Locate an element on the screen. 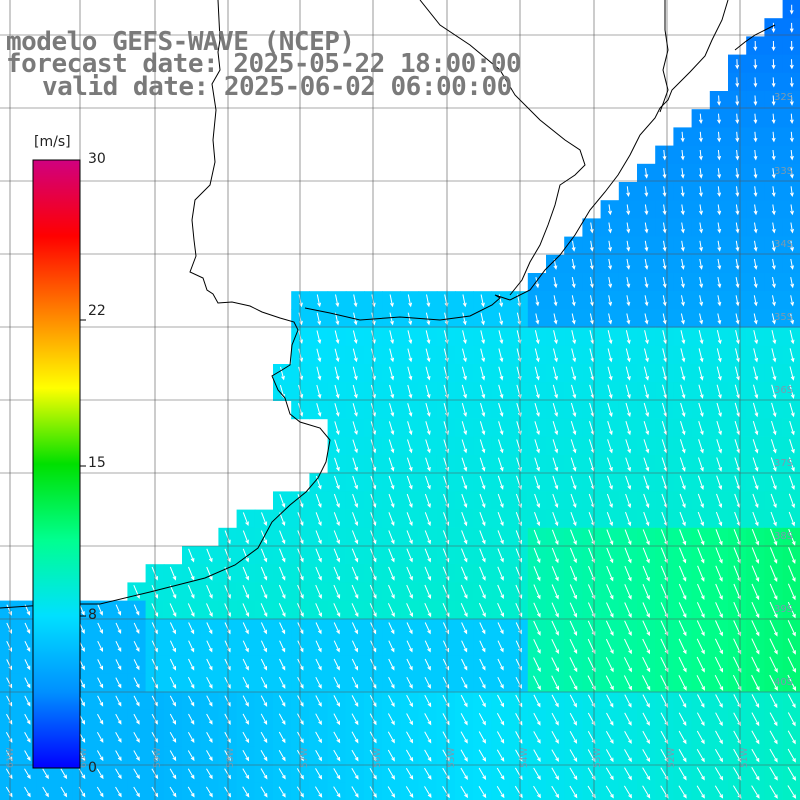 The image size is (800, 800). lon-label: 55W is located at coordinates (452, 758).